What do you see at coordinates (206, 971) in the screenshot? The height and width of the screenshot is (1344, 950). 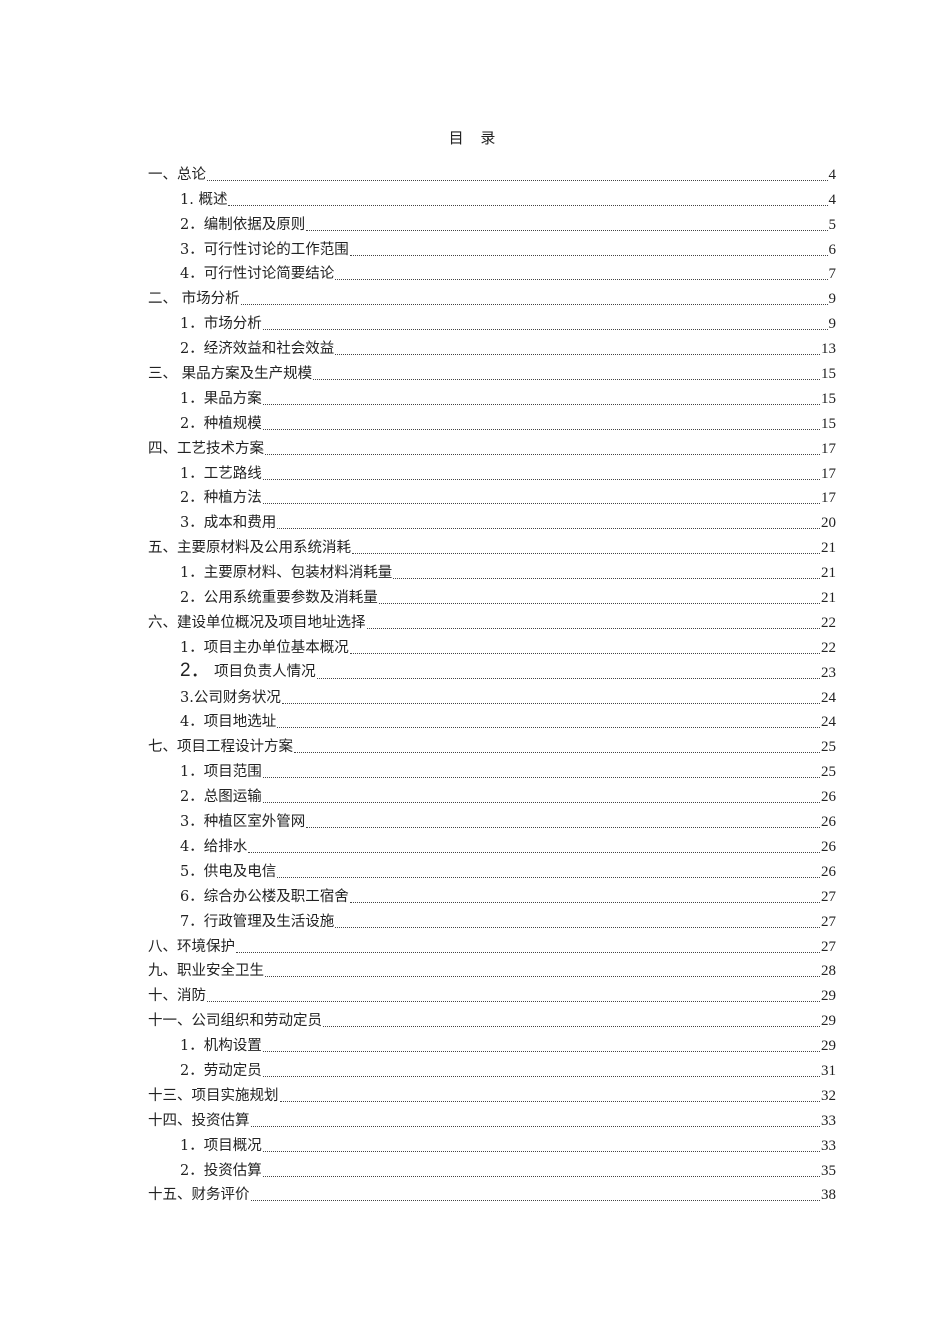 I see `toc-entry-title: 九、职业安全卫生` at bounding box center [206, 971].